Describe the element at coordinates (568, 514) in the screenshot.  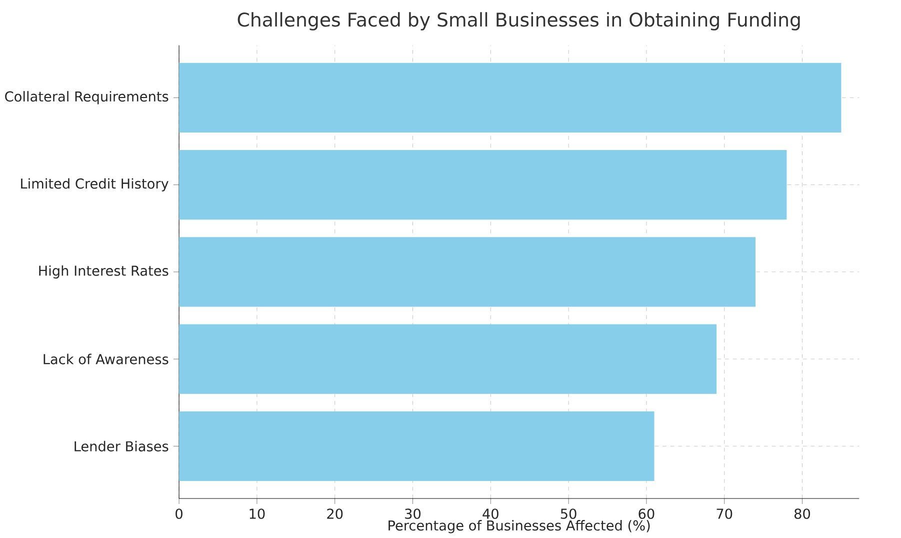
I see `x-tick-label: 50` at that location.